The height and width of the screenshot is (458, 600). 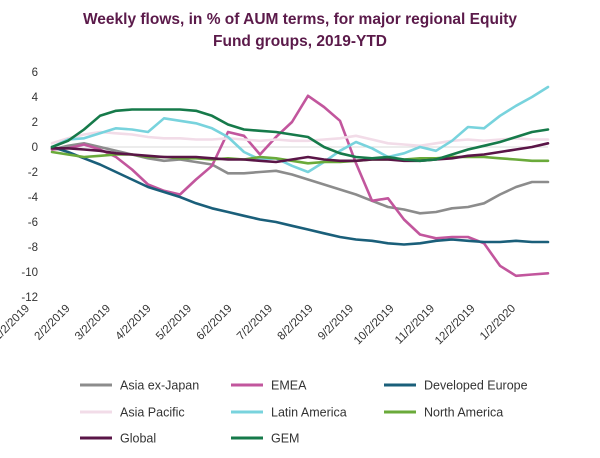 I want to click on x-tick-label: 11/2/2019, so click(x=415, y=325).